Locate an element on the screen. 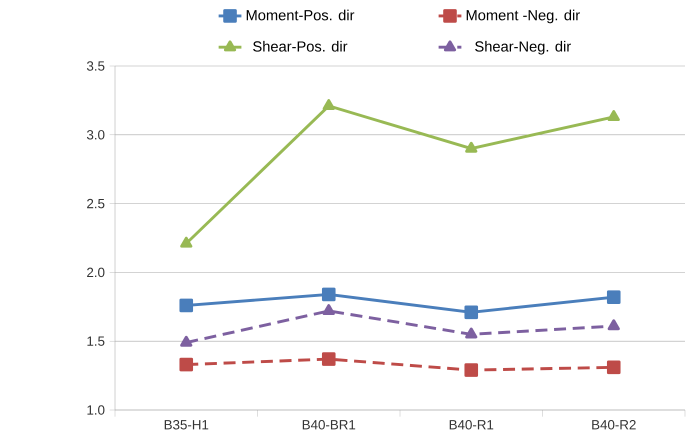 This screenshot has width=695, height=444. legend-label: Moment-Pos. dir is located at coordinates (300, 15).